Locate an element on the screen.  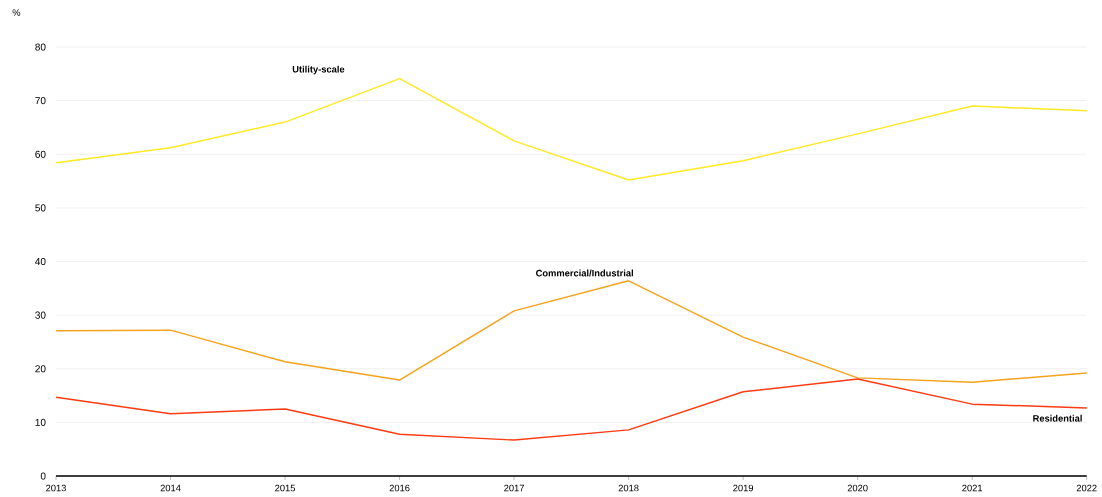
x-tick-label: 2015 is located at coordinates (285, 488).